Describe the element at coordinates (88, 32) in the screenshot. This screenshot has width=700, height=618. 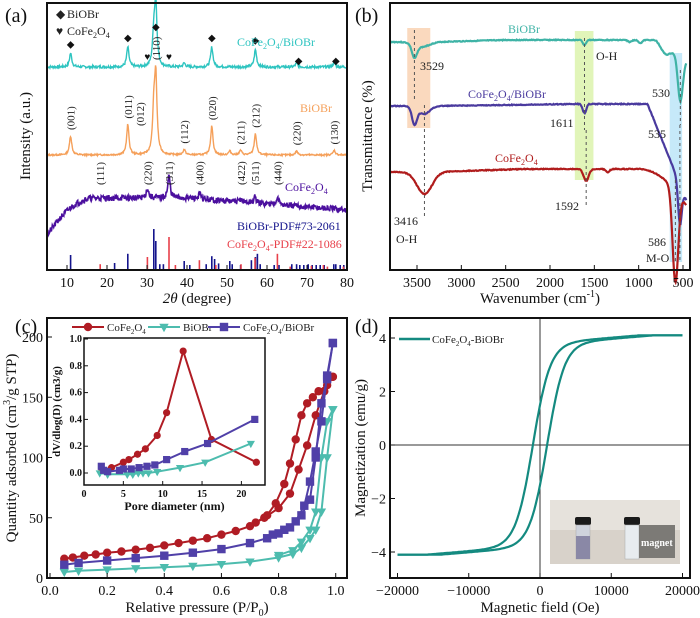
I see `legend-cofe2o4-label: CoFe2O4` at that location.